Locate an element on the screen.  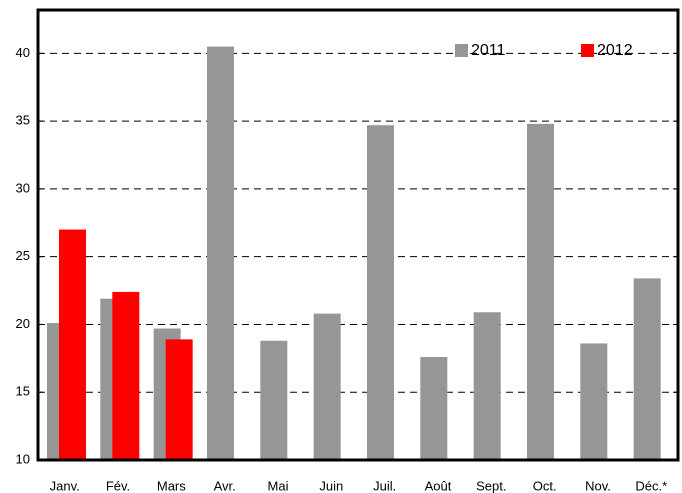
x-tick-label: Août is located at coordinates (438, 485).